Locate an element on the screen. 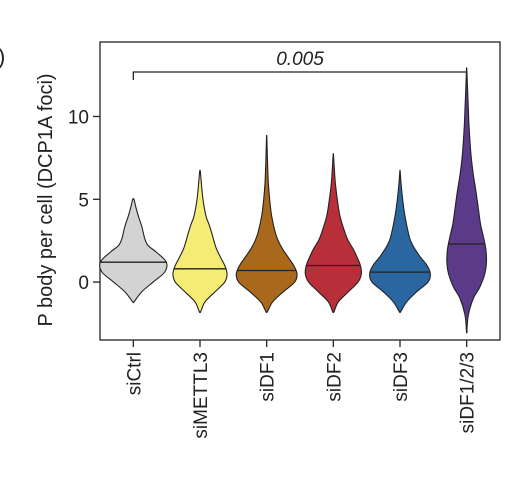 The height and width of the screenshot is (491, 527). y-tick-label: 5 is located at coordinates (83, 200).